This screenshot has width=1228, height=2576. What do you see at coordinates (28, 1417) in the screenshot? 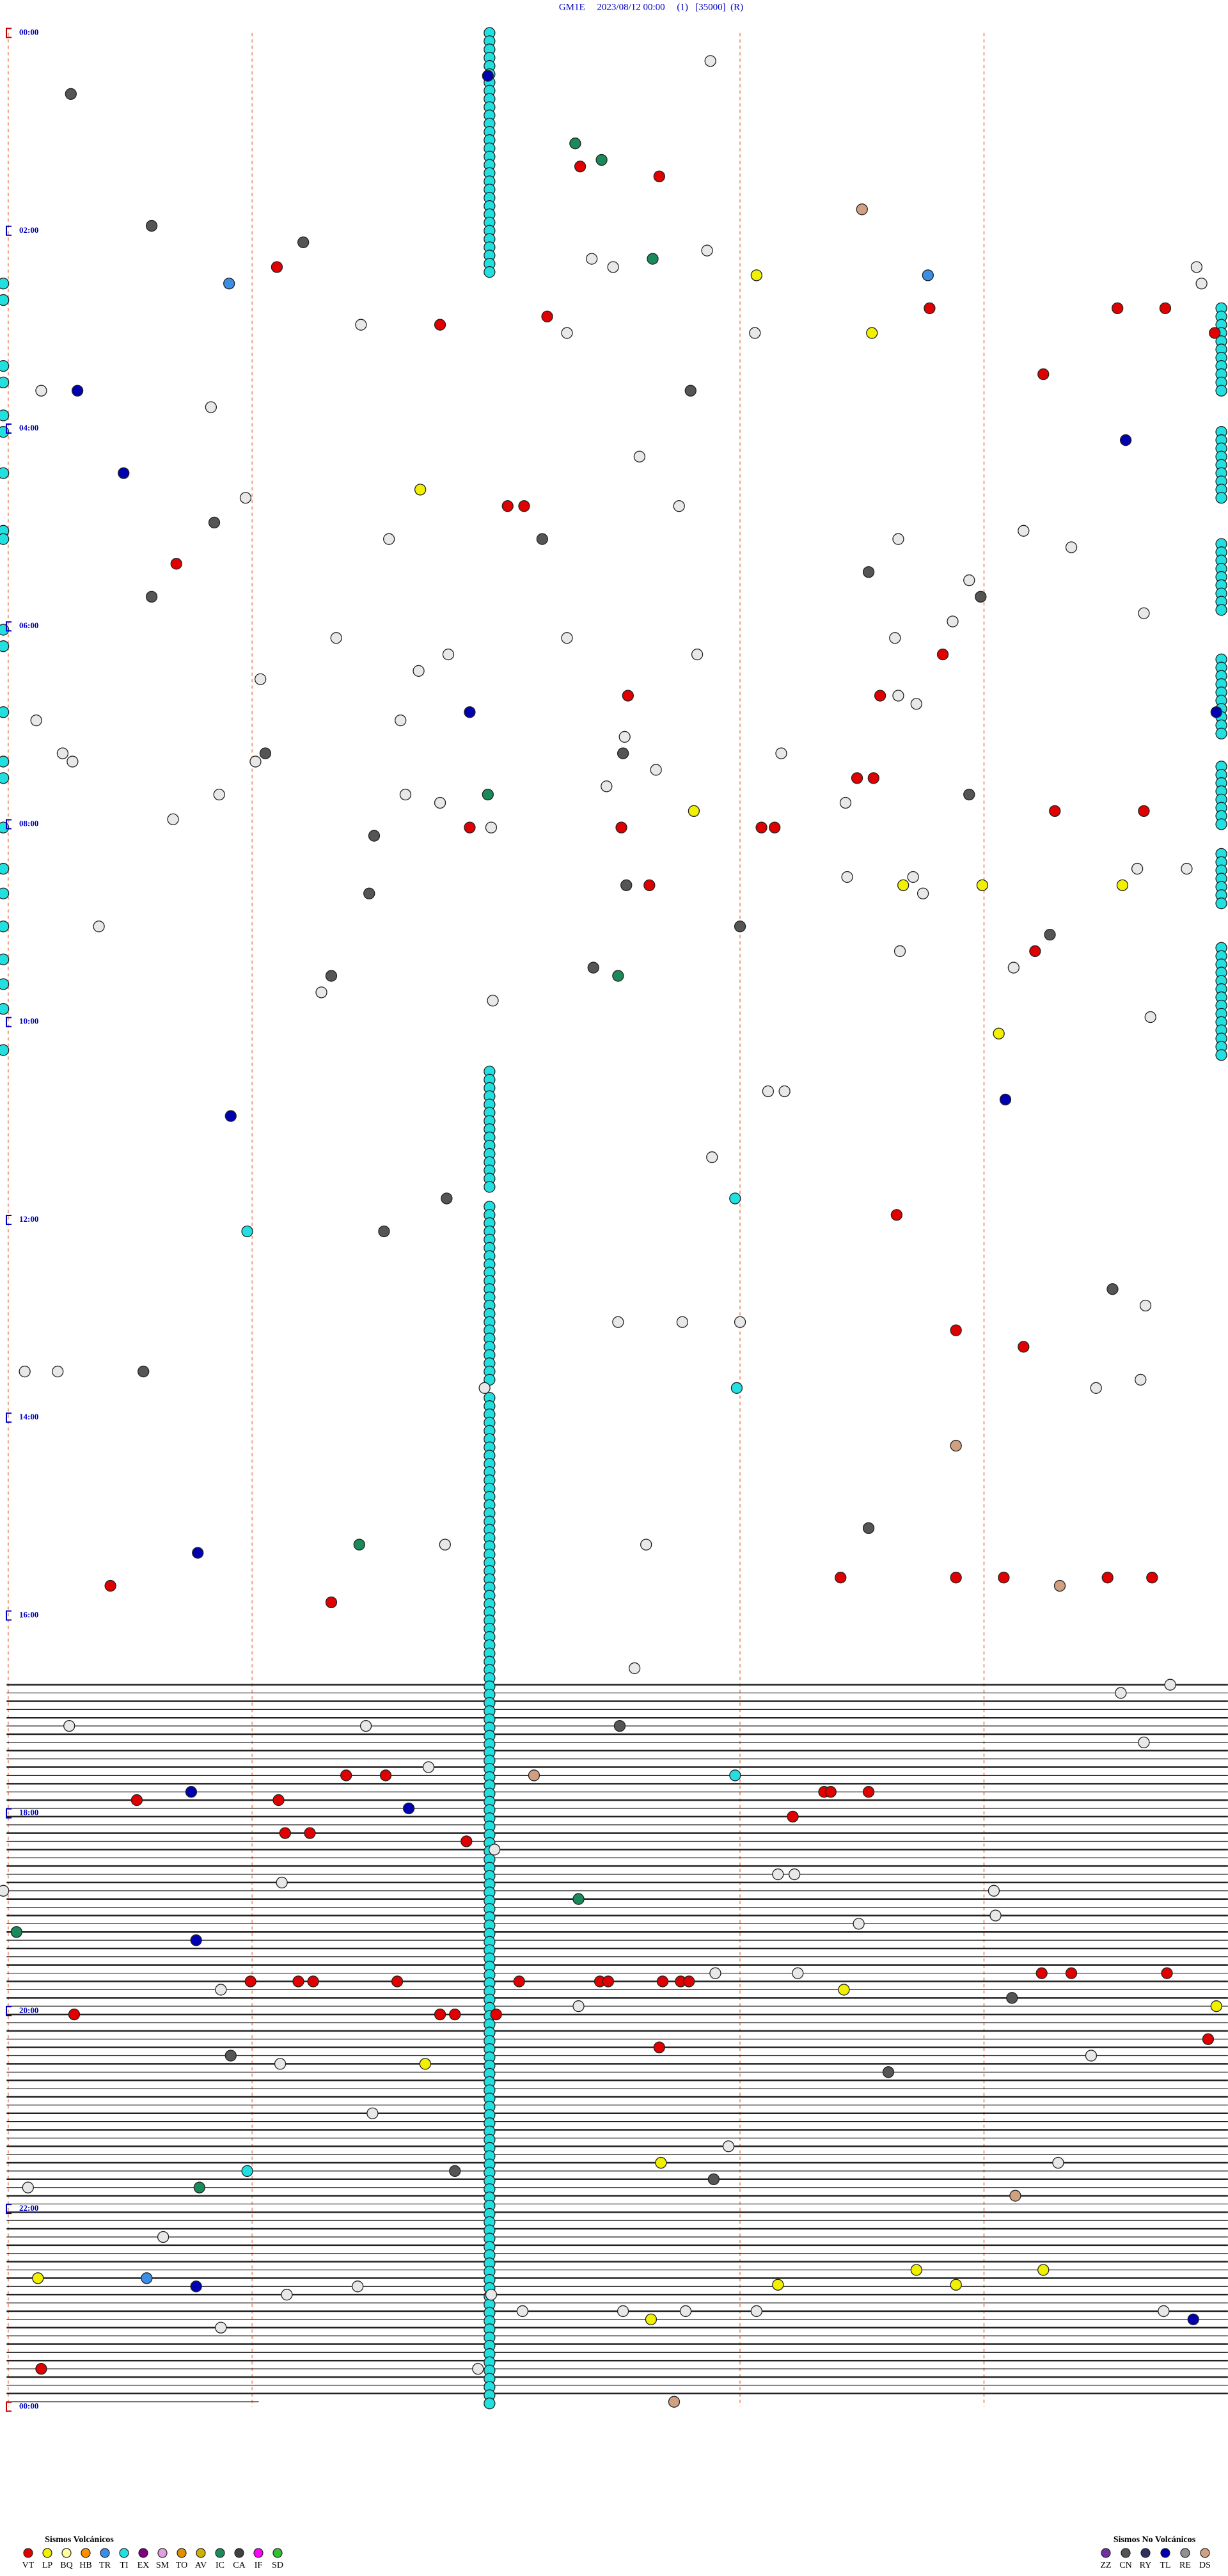
I see `hour-label: 14:00` at bounding box center [28, 1417].